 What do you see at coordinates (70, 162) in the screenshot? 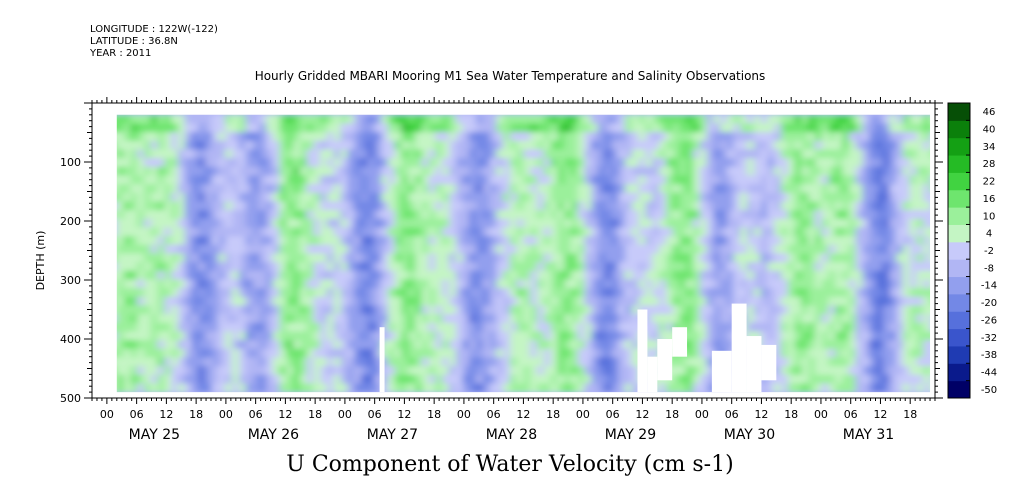
I see `y-tick-label: 100` at bounding box center [70, 162].